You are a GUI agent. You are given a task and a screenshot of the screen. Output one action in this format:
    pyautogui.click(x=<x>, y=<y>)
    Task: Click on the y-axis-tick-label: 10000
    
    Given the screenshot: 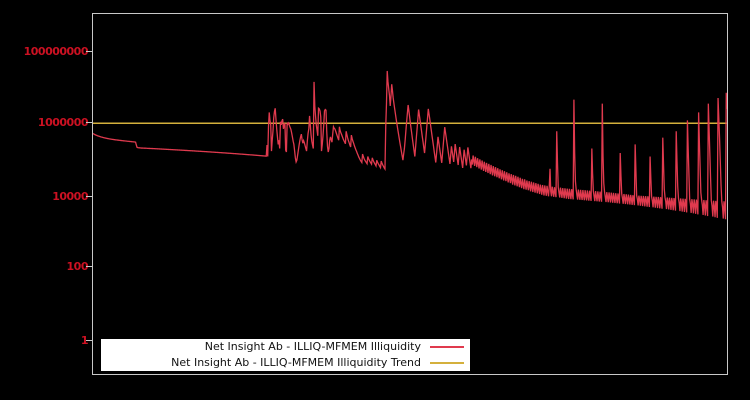 What is the action you would take?
    pyautogui.click(x=70, y=196)
    